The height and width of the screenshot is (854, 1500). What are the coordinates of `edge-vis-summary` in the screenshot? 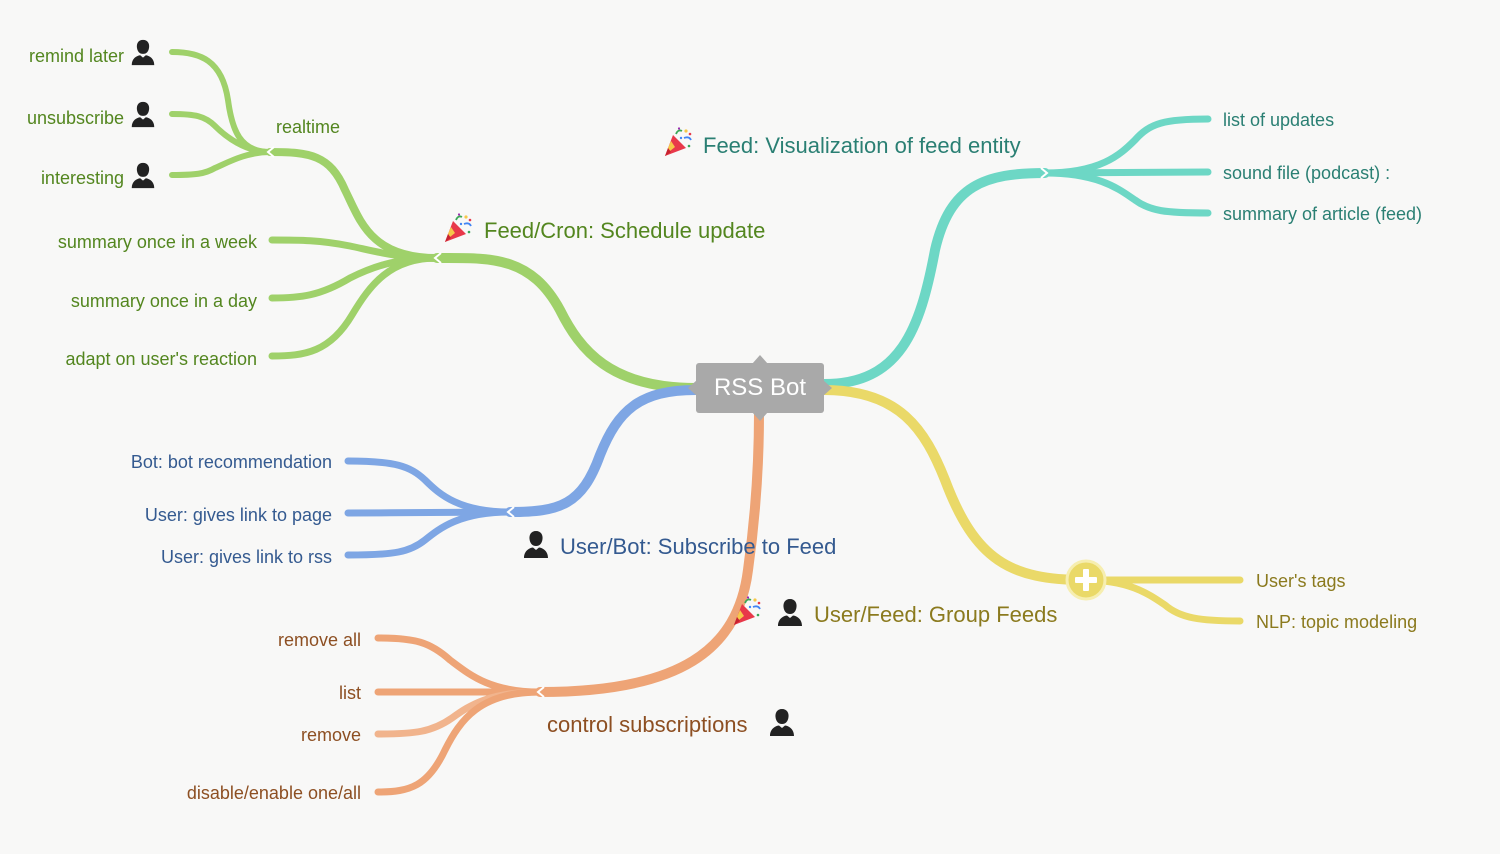 It's located at (1126, 193).